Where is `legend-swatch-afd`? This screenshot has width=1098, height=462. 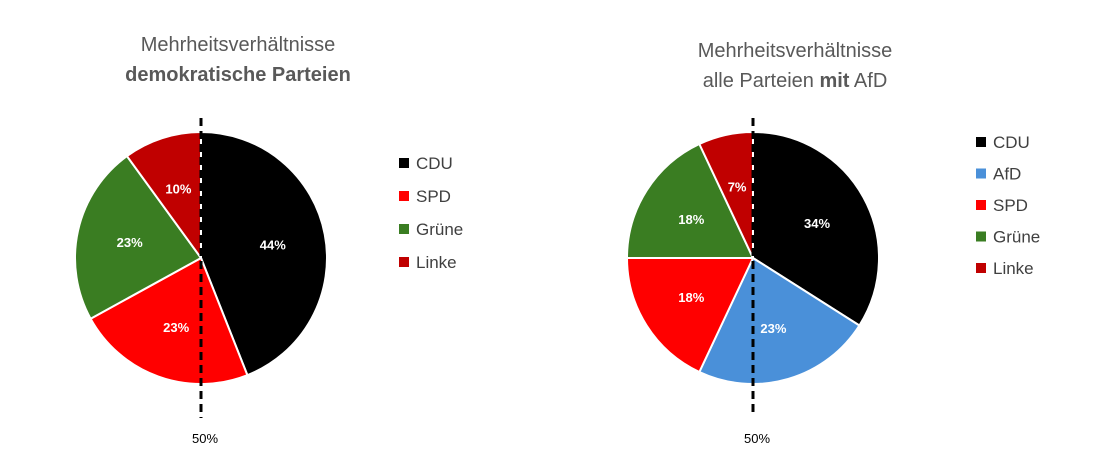
legend-swatch-afd is located at coordinates (981, 173).